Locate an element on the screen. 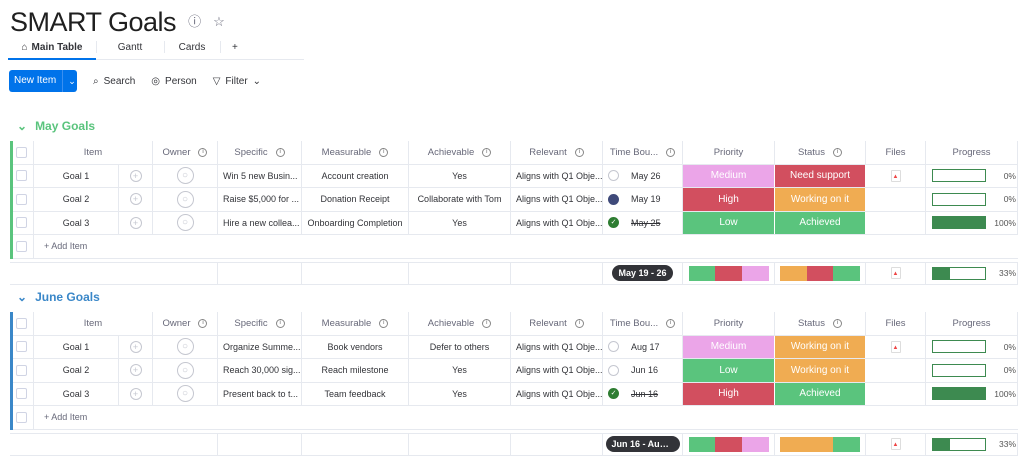 The width and height of the screenshot is (1024, 463). priority-label: High is located at coordinates (729, 199).